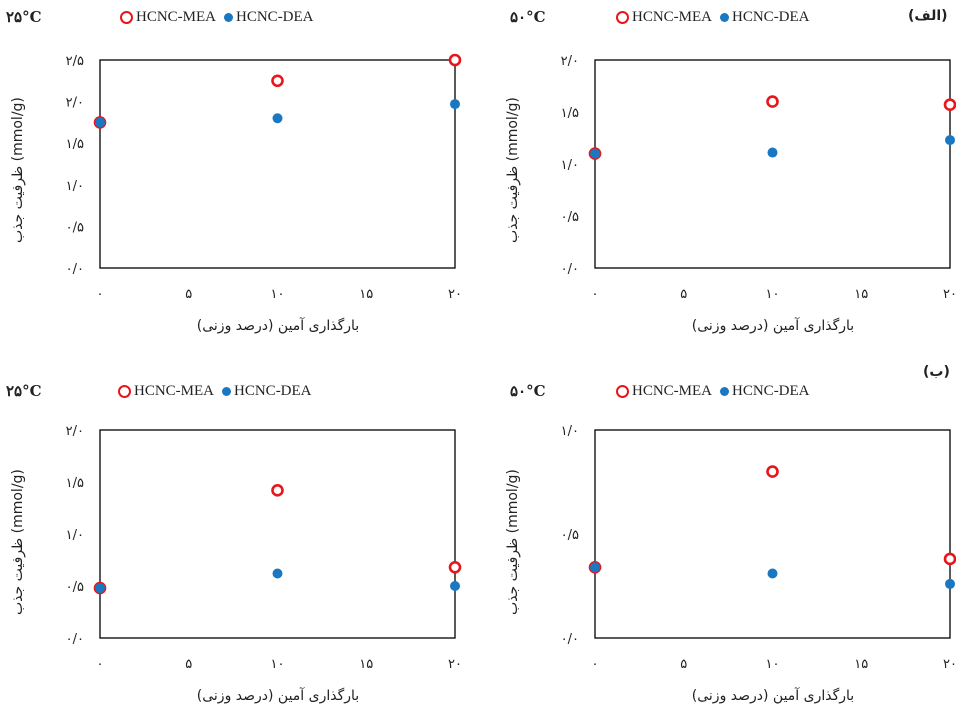  Describe the element at coordinates (936, 372) in the screenshot. I see `section-label-be: (ب)` at that location.